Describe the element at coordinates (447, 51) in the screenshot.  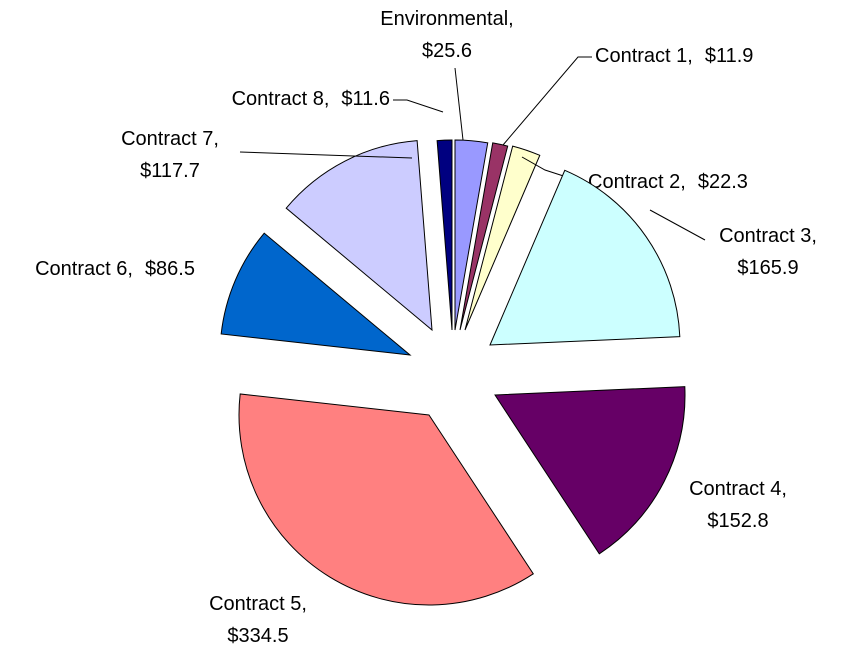
I see `value-label: $25.6` at that location.